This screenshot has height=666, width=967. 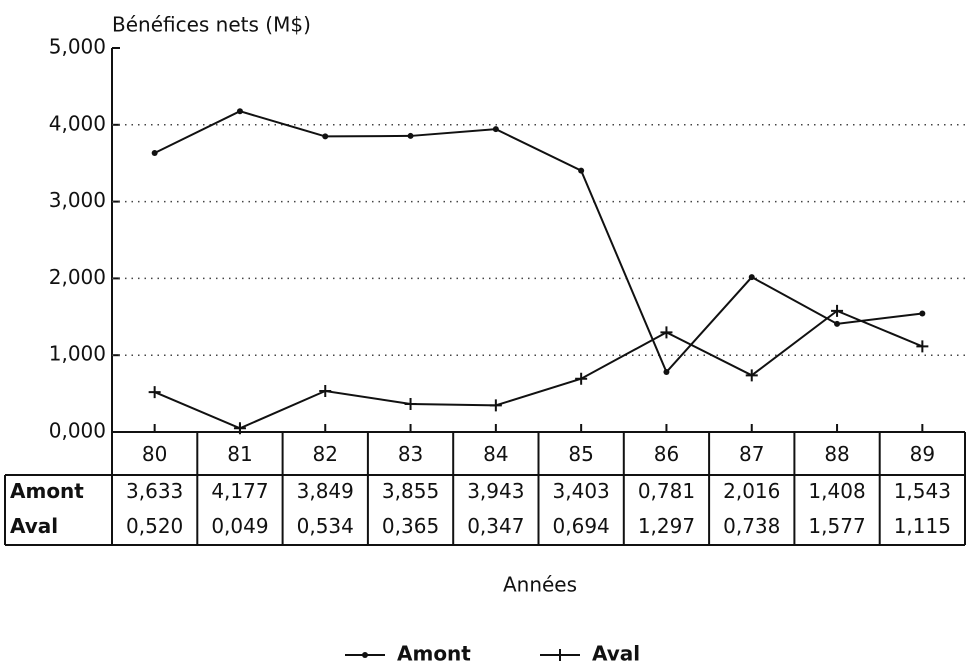 I want to click on table-cell: 0,347, so click(x=495, y=526).